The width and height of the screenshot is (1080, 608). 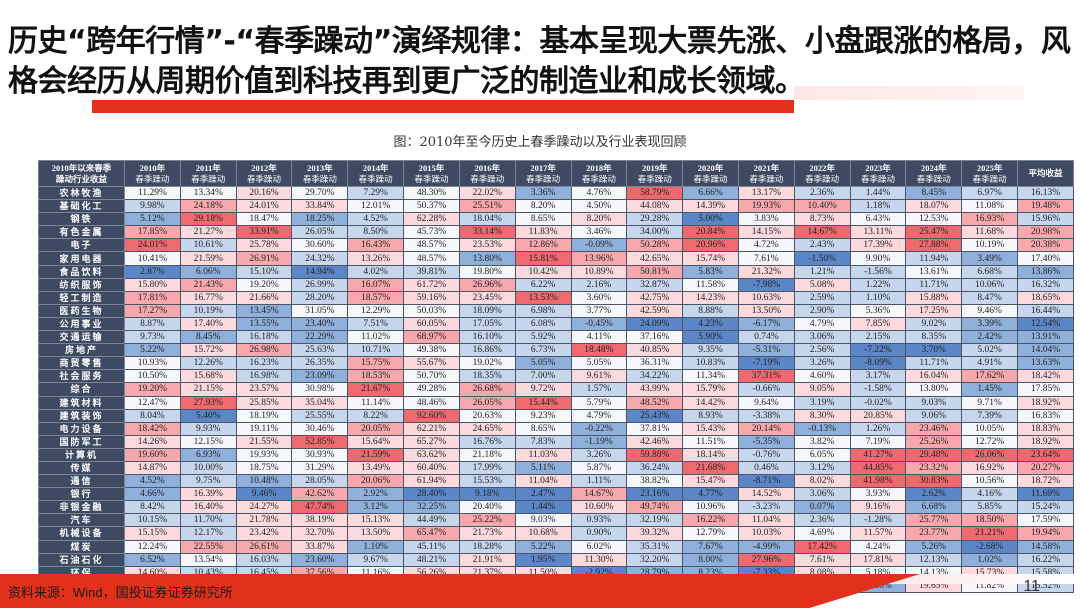 What do you see at coordinates (81, 193) in the screenshot?
I see `industry-label: 农林牧渔` at bounding box center [81, 193].